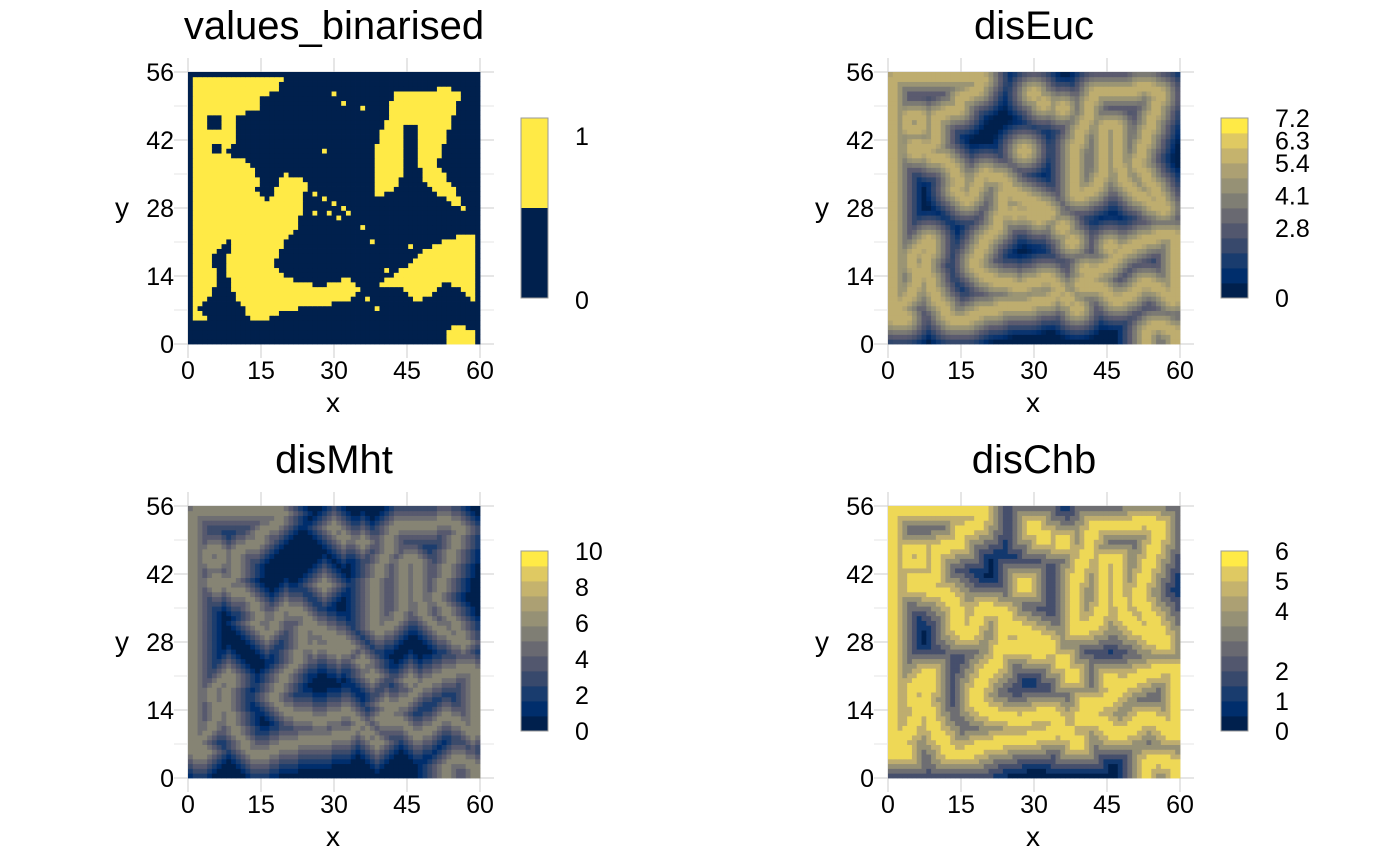 The height and width of the screenshot is (866, 1400). I want to click on x-tick-label: 60, so click(480, 371).